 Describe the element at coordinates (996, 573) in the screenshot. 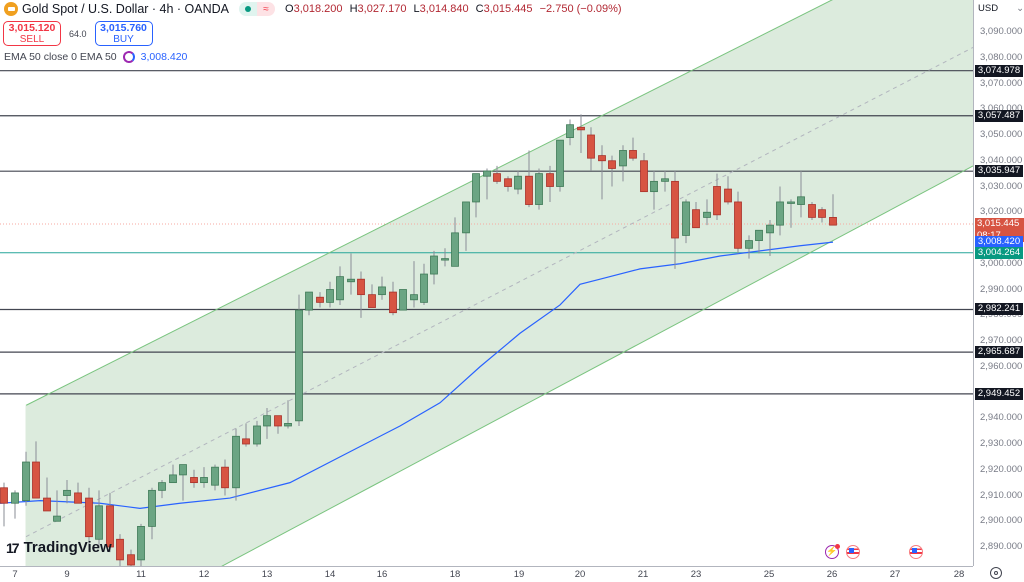

I see `gear-icon` at that location.